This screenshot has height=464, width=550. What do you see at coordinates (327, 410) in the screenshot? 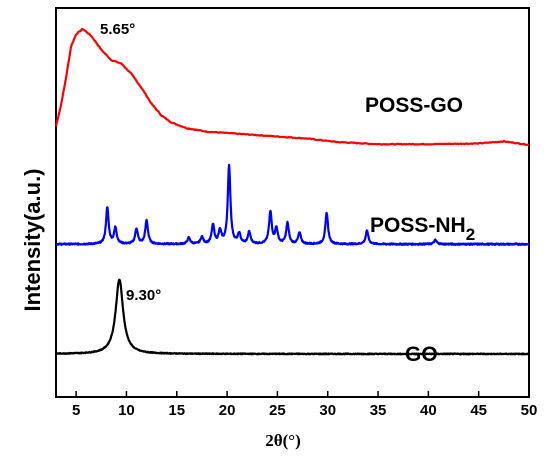
I see `x-tick-label-30: 30` at bounding box center [327, 410].